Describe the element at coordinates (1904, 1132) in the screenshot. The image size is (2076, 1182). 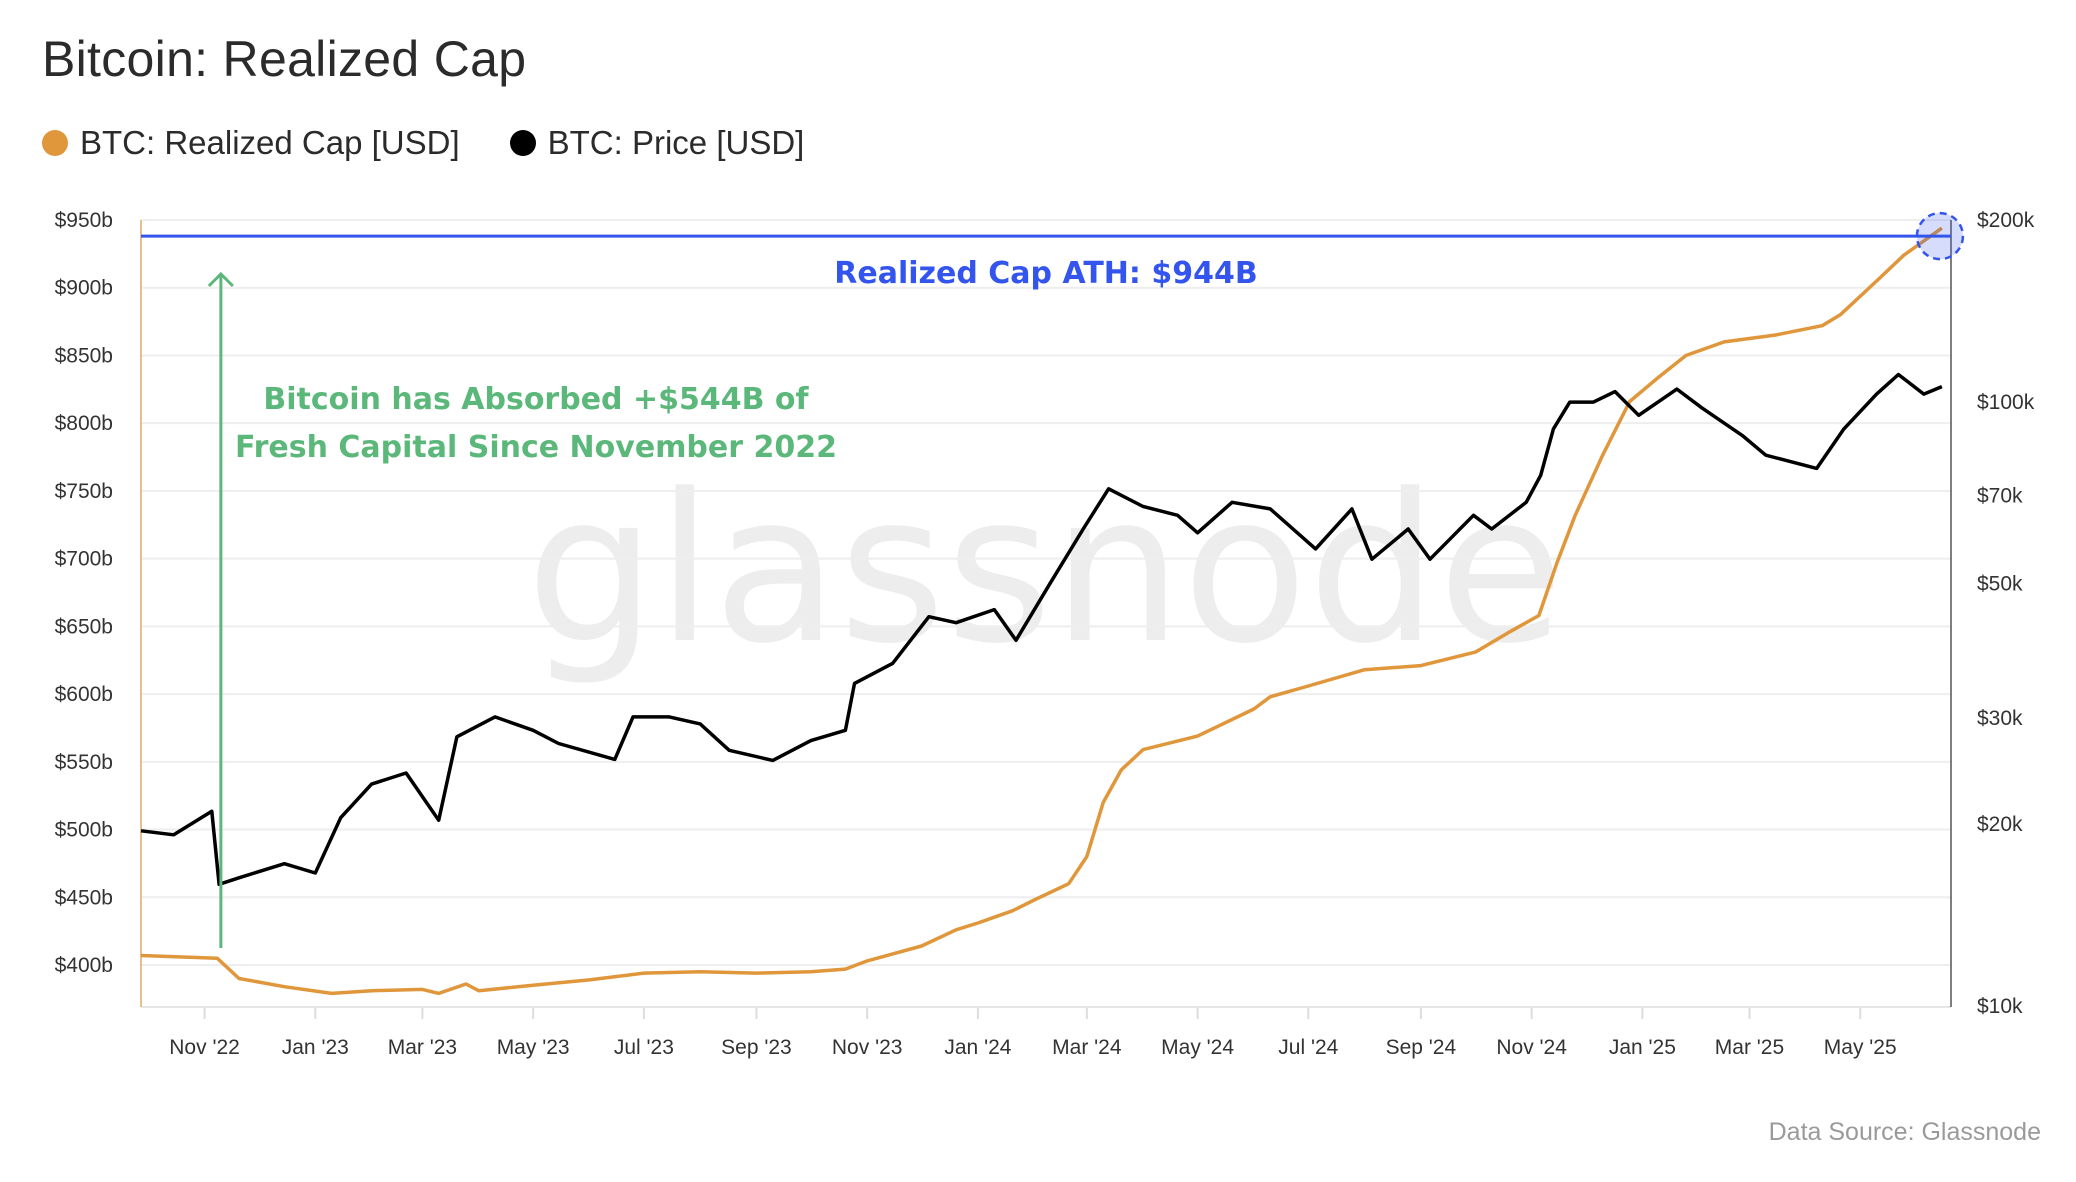
I see `data-source: Data Source: Glassnode` at that location.